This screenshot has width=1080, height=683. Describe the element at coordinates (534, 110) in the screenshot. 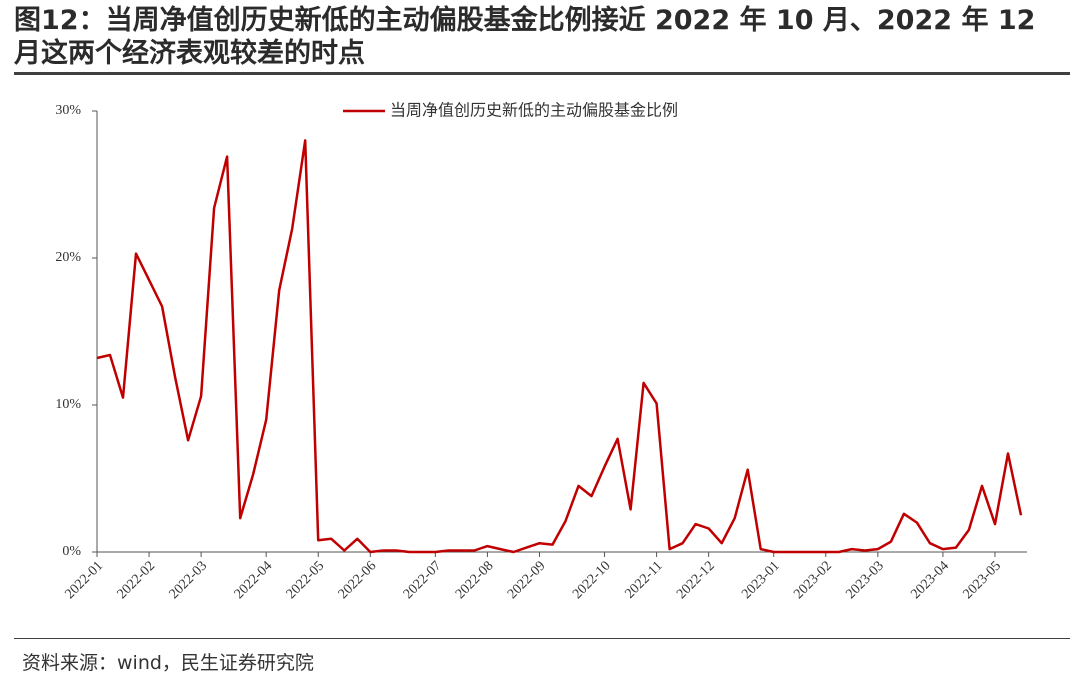

I see `legend-label: 当周净值创历史新低的主动偏股基金比例` at that location.